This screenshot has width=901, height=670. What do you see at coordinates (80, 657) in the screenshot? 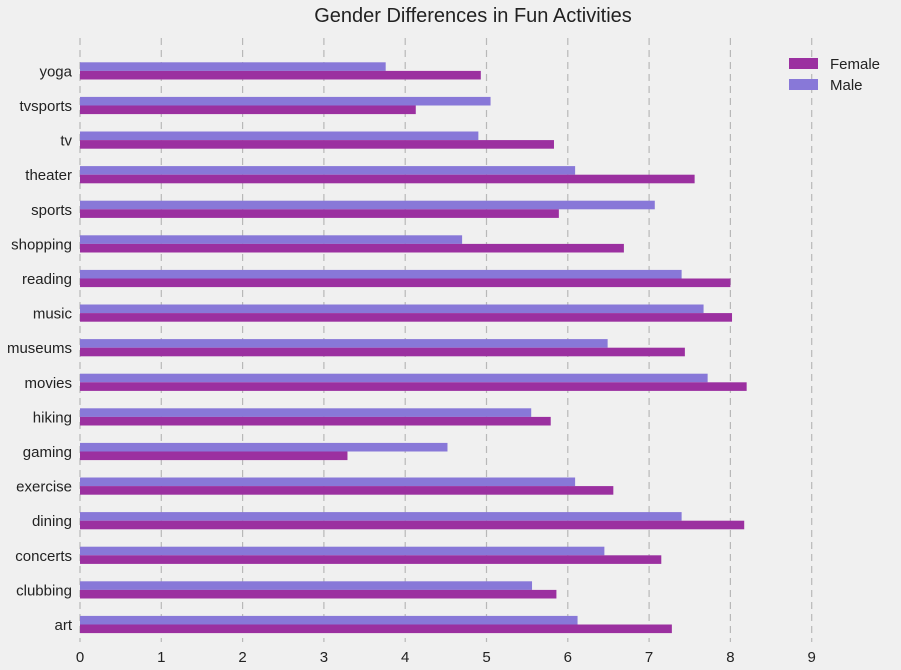
I see `x-tick-label: 0` at bounding box center [80, 657].